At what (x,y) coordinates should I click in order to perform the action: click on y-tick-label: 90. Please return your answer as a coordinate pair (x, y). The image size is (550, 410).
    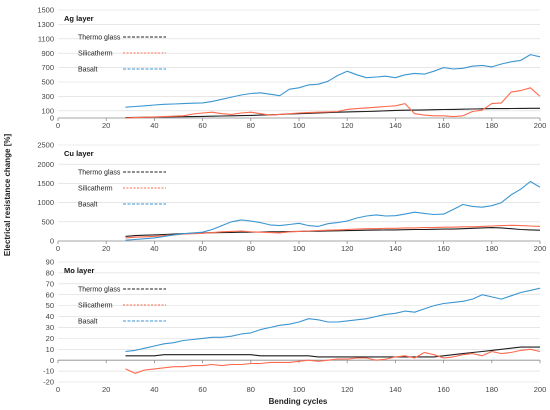
    Looking at the image, I should click on (50, 262).